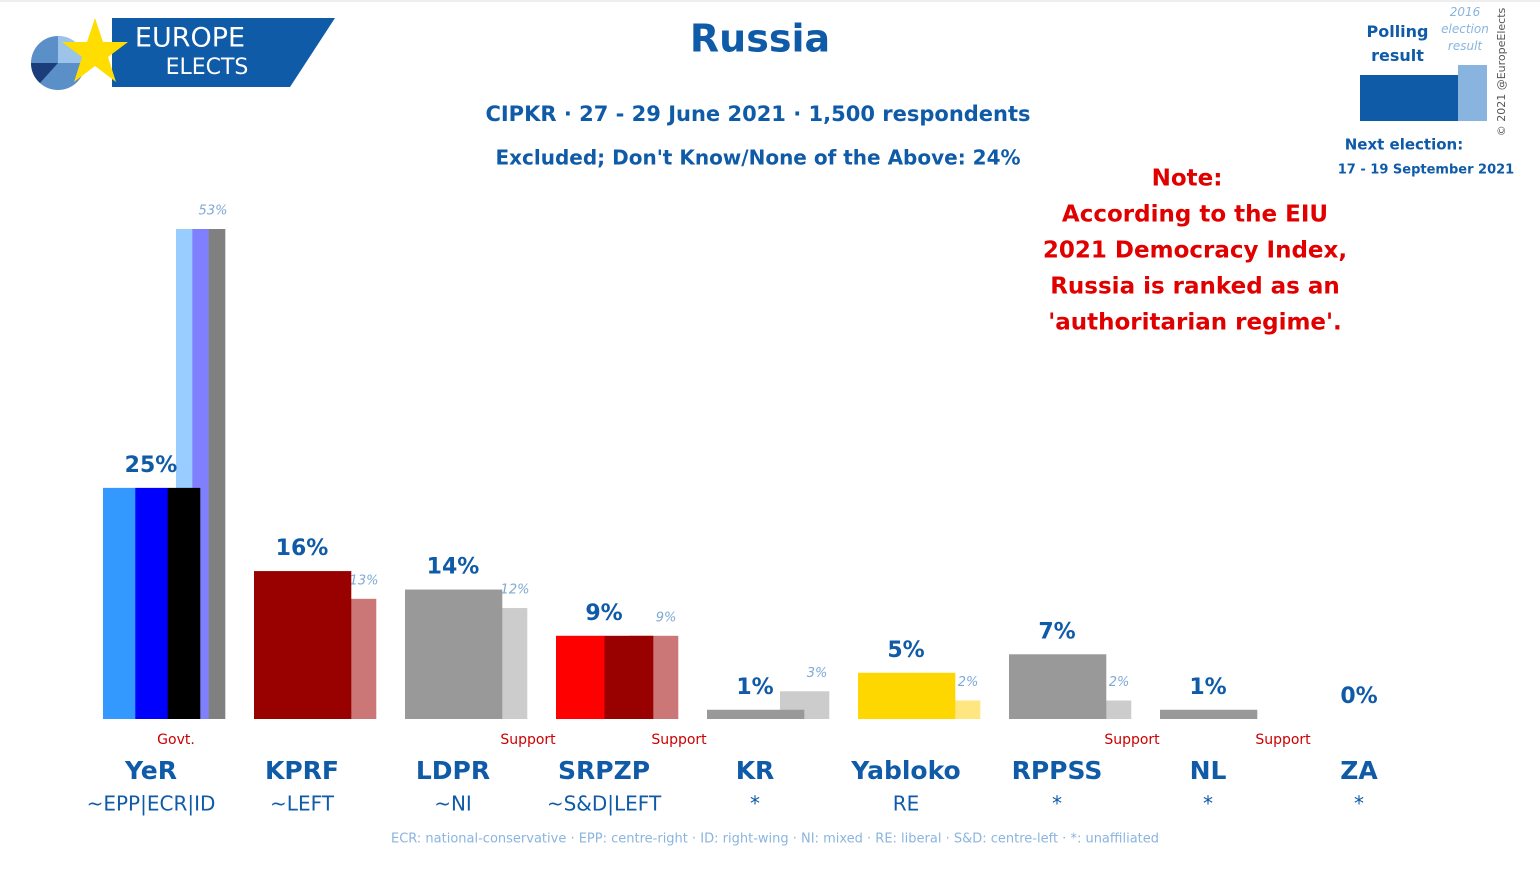  What do you see at coordinates (1208, 770) in the screenshot?
I see `x-tick-label: NL` at bounding box center [1208, 770].